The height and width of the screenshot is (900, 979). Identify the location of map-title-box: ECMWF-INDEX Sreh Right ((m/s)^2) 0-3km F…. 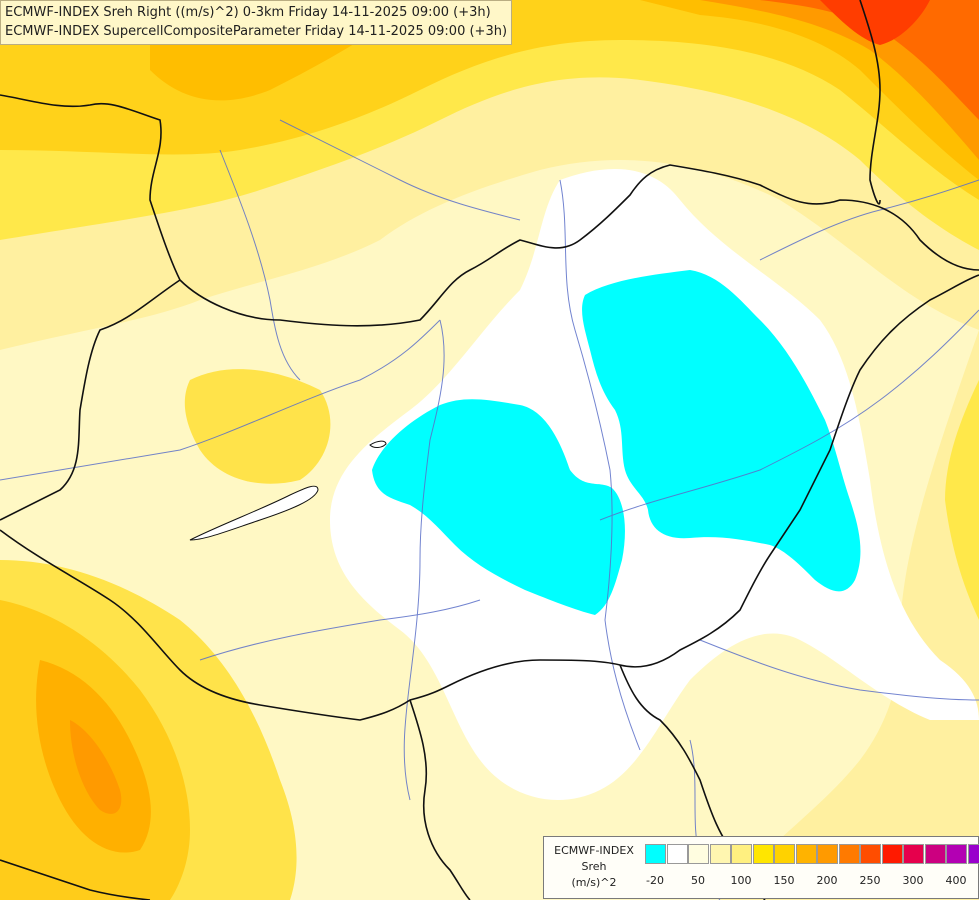
(256, 22).